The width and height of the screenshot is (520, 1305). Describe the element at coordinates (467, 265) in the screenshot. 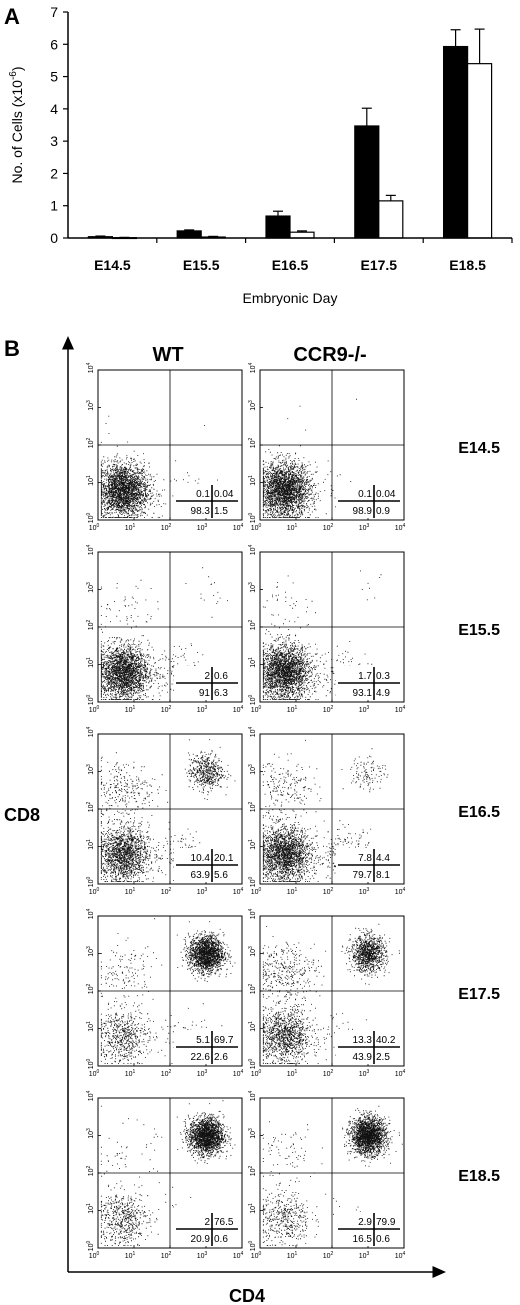

I see `x-tick-label: E18.5` at that location.